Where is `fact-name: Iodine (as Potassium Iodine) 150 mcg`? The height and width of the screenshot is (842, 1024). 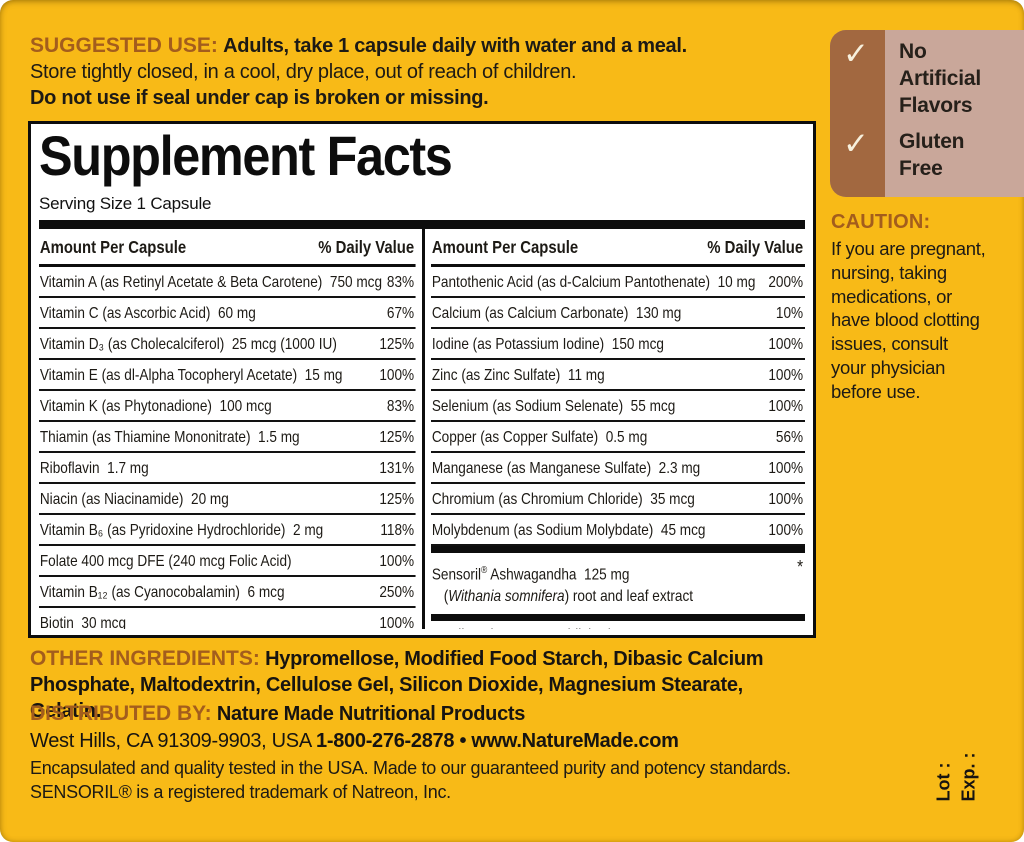
fact-name: Iodine (as Potassium Iodine) 150 mcg is located at coordinates (547, 344).